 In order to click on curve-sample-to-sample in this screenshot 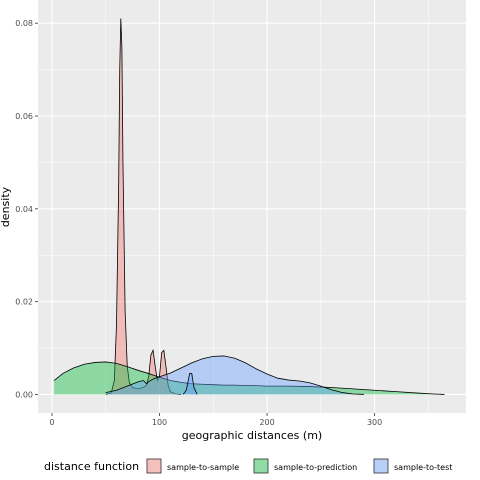, I will do `click(143, 206)`.